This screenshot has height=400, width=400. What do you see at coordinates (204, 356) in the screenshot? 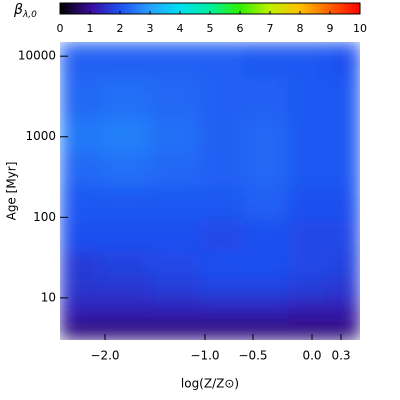
I see `x-tick-label: −1.0` at bounding box center [204, 356].